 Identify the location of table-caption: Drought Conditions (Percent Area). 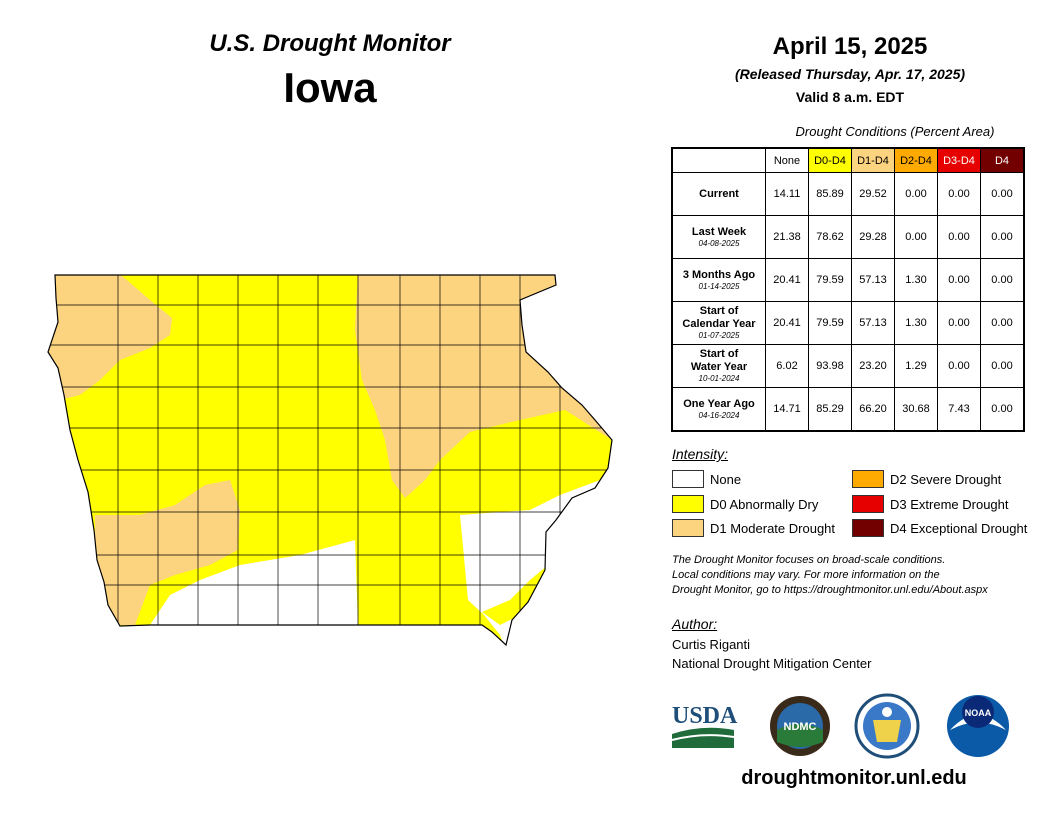
(895, 131).